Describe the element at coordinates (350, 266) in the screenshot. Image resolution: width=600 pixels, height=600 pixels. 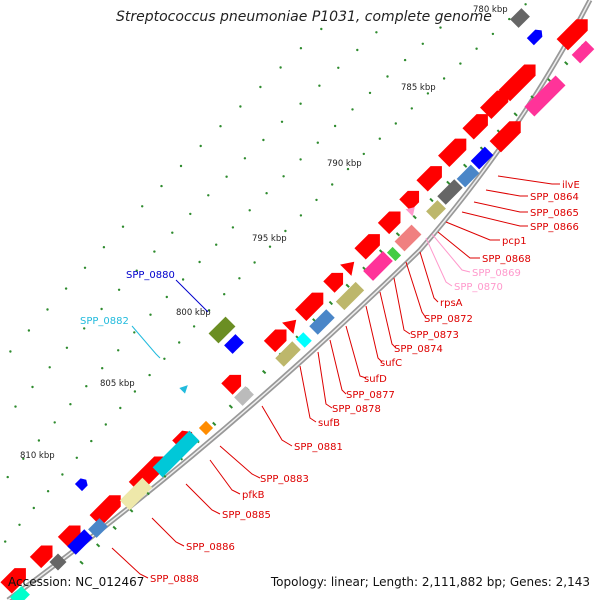
I see `gene-arrow-red-i` at that location.